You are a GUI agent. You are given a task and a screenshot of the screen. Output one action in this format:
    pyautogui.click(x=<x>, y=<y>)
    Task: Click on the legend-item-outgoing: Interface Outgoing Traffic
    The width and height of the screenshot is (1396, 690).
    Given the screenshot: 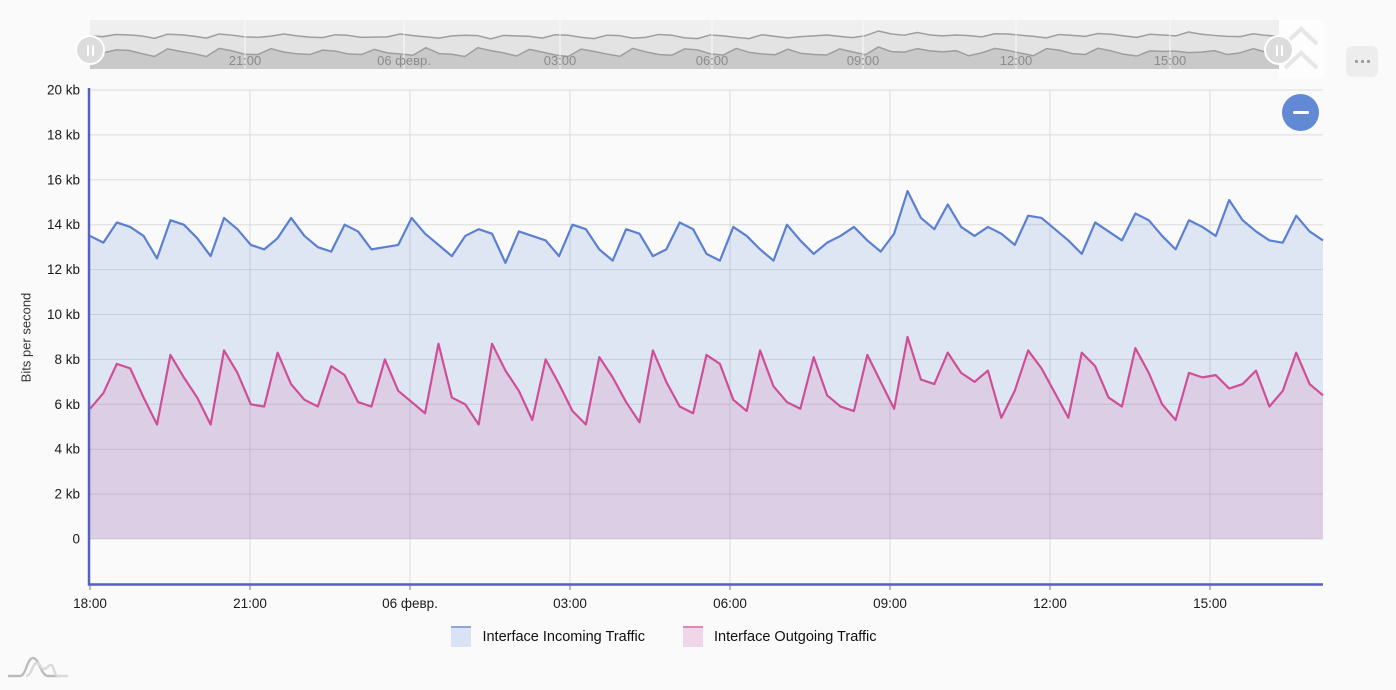 What is the action you would take?
    pyautogui.click(x=779, y=636)
    